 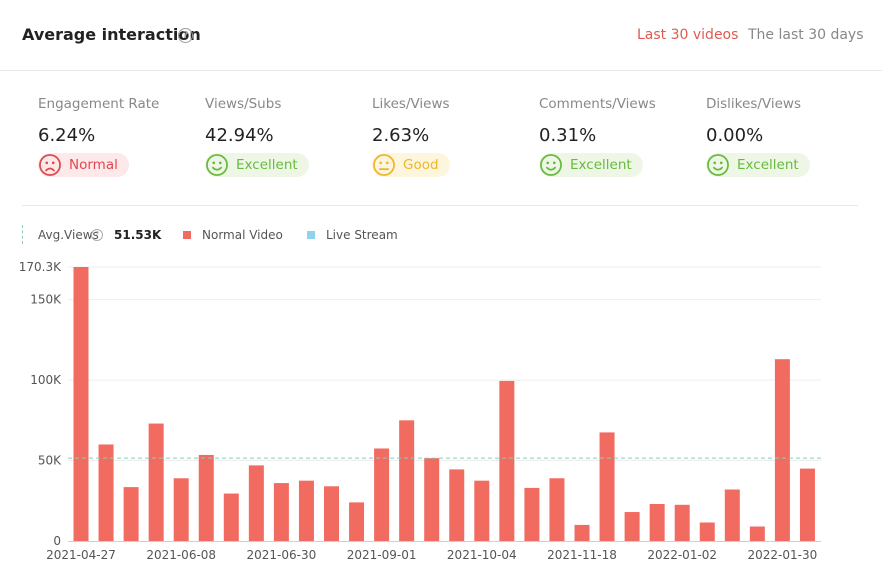 I want to click on status-badge: Normal, so click(x=83, y=165).